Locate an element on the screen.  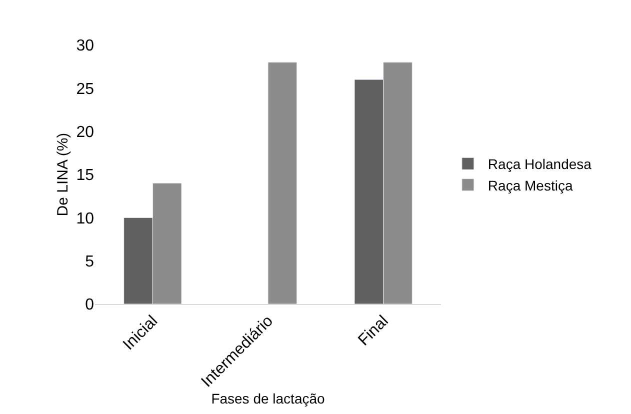
legend-label: Raça Mestiça is located at coordinates (530, 185).